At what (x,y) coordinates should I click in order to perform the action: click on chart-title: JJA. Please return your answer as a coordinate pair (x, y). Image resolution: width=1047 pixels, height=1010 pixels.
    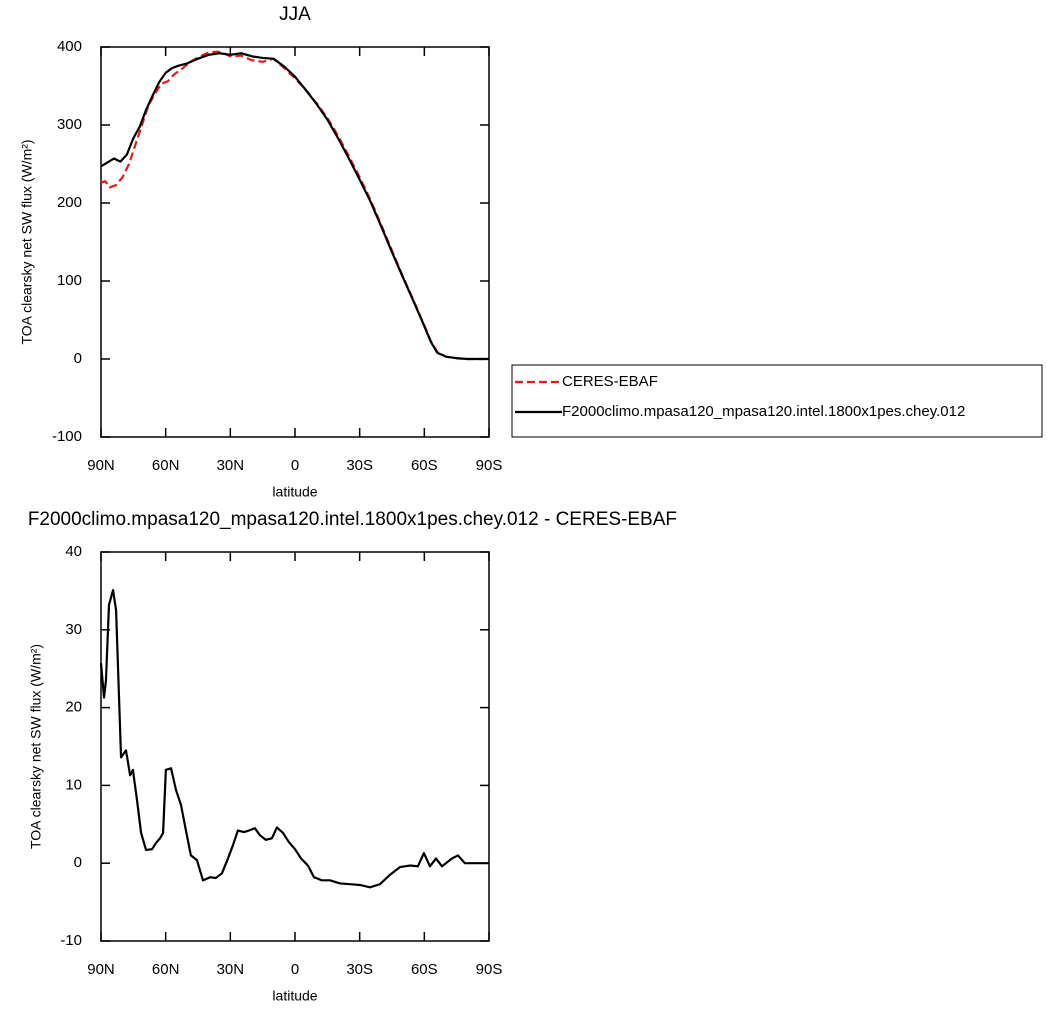
    Looking at the image, I should click on (295, 14).